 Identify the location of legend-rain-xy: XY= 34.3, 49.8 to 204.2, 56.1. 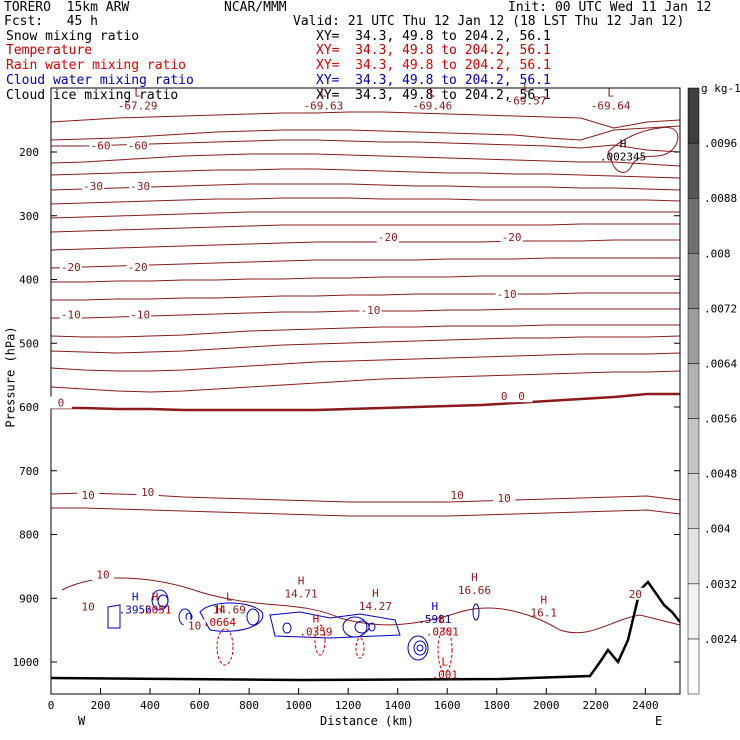
(433, 65).